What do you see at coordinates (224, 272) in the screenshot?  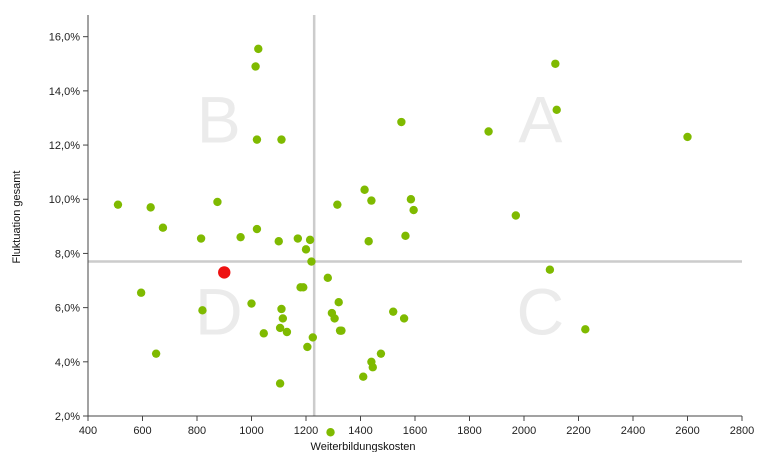 I see `highlighted-data-point` at bounding box center [224, 272].